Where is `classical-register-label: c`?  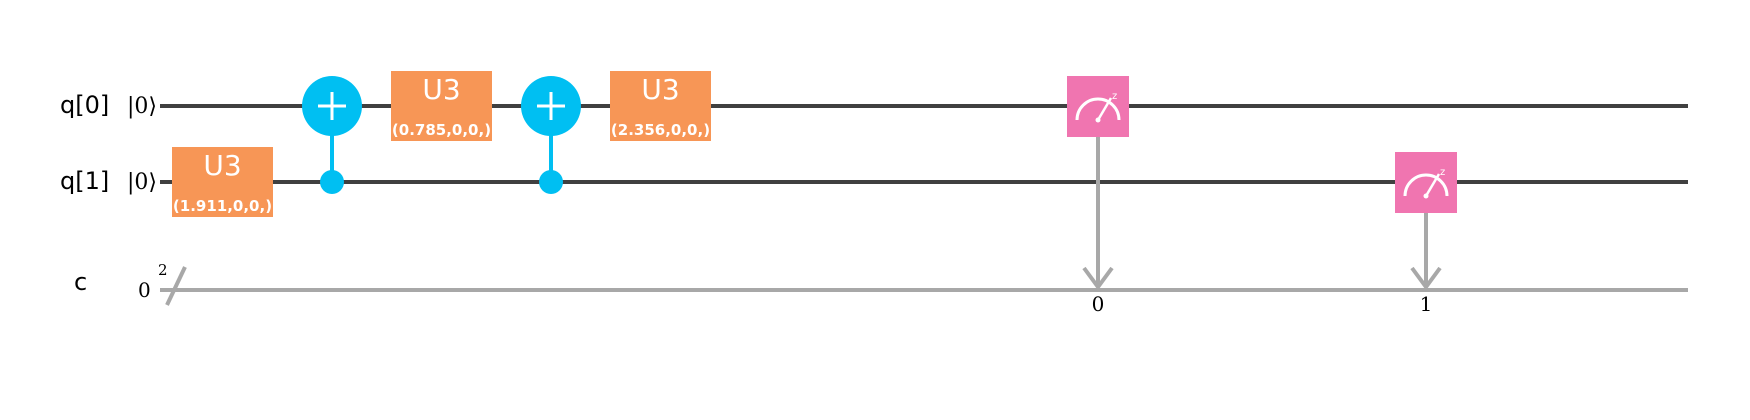 classical-register-label: c is located at coordinates (80, 282).